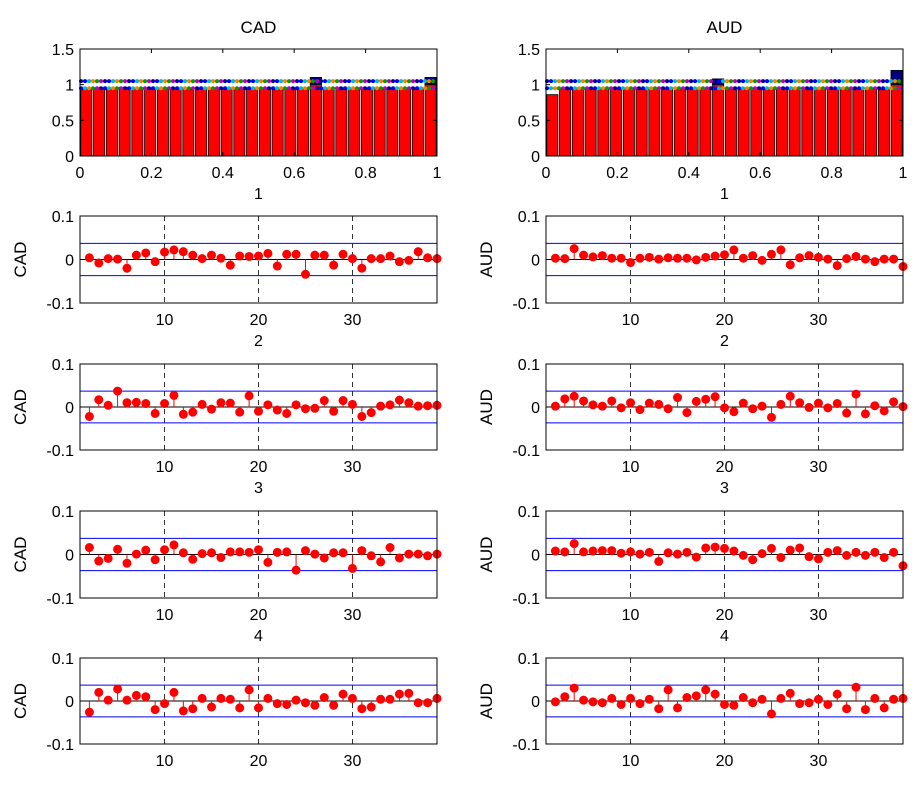 Image resolution: width=917 pixels, height=790 pixels. What do you see at coordinates (486, 407) in the screenshot?
I see `y-axis-label: AUD` at bounding box center [486, 407].